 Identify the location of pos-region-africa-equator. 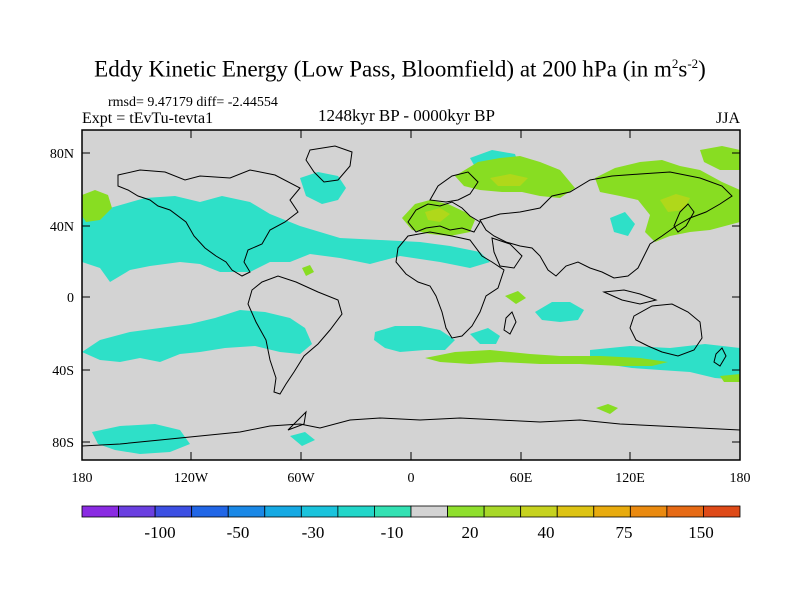
(515, 297).